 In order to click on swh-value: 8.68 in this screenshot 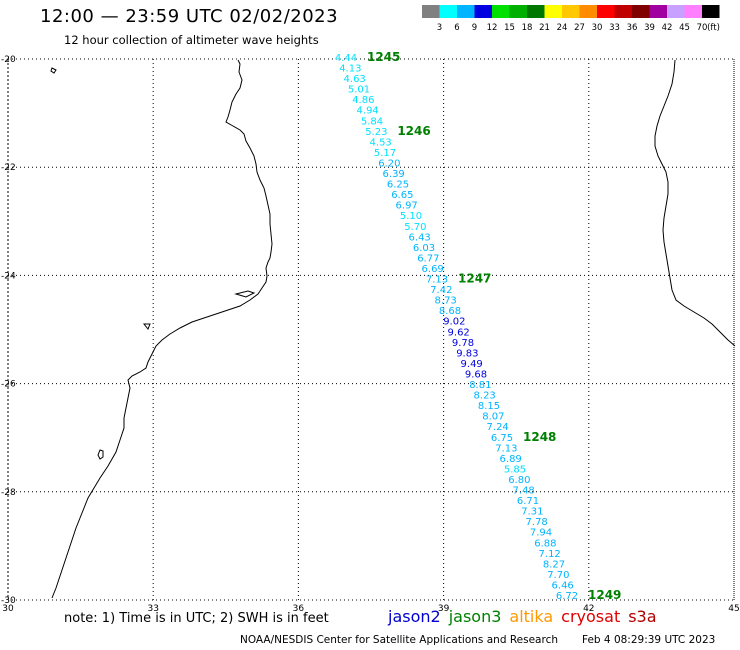, I will do `click(450, 311)`.